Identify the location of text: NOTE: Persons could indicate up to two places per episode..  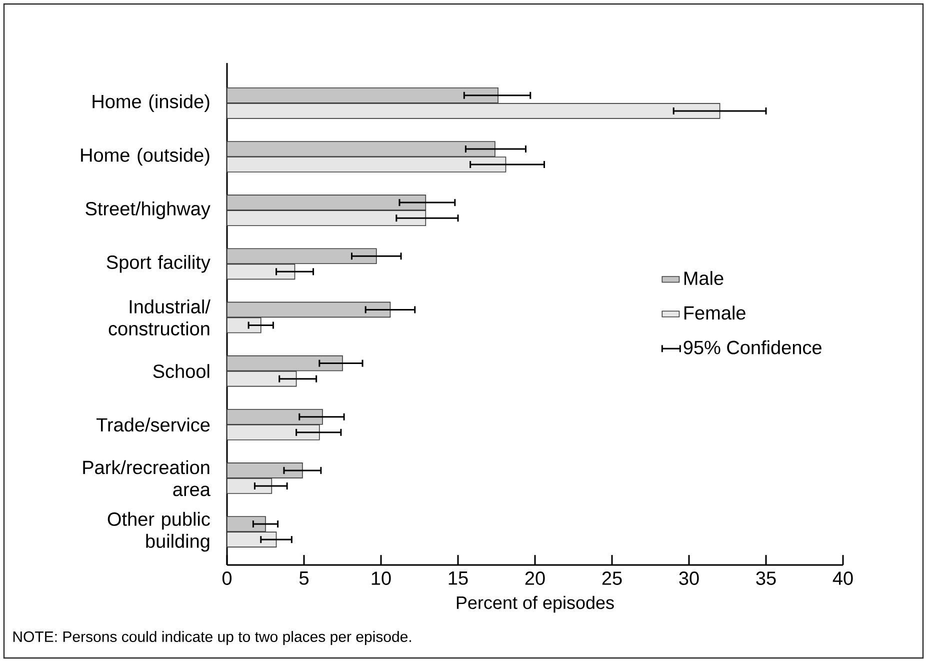
(212, 638).